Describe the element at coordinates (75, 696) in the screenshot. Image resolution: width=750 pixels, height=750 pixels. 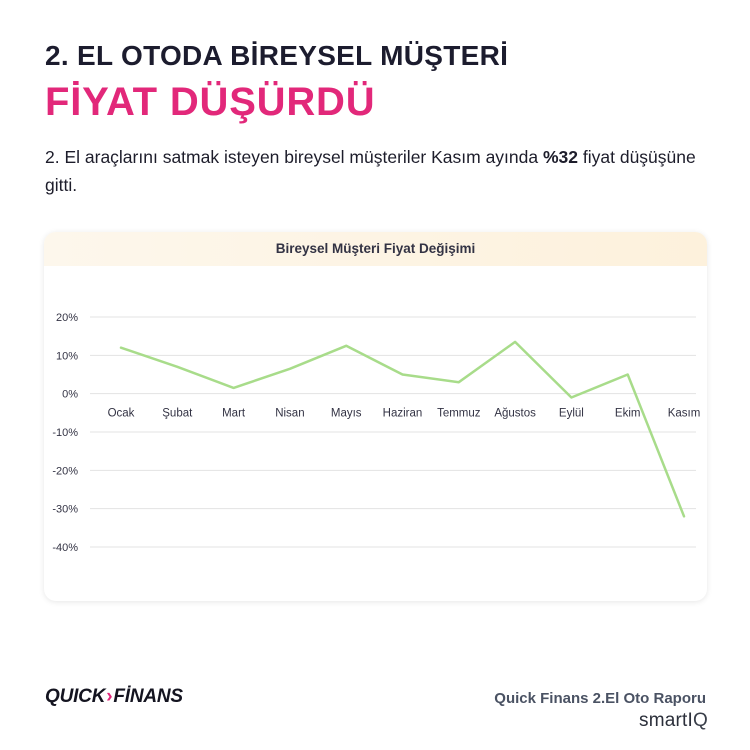
I see `logo-quick: QUICK` at that location.